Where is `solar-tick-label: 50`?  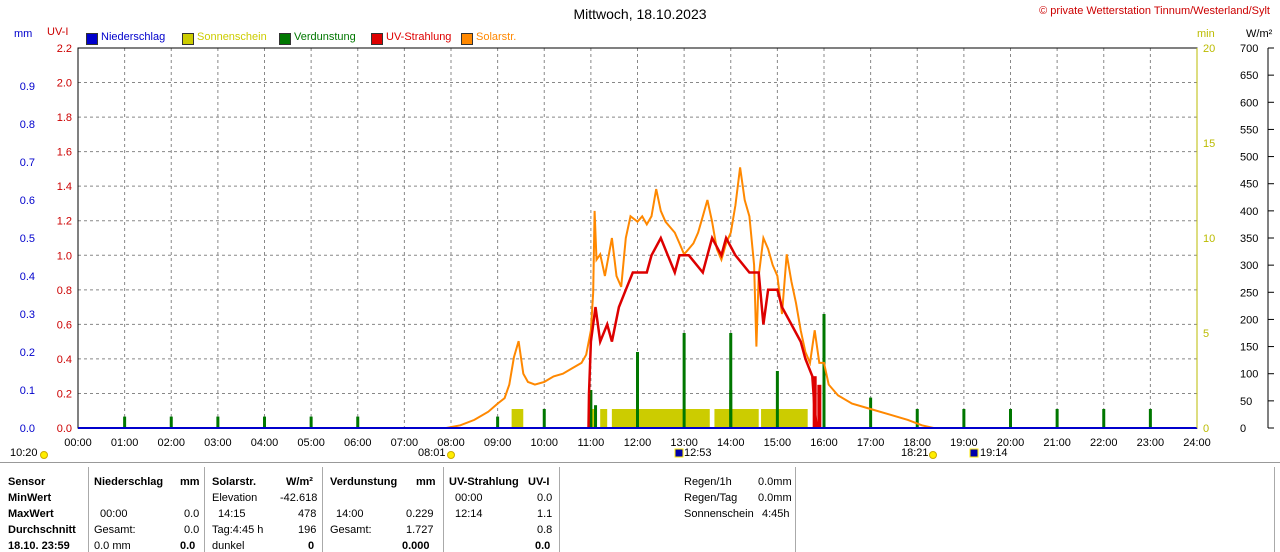
solar-tick-label: 50 is located at coordinates (1246, 402).